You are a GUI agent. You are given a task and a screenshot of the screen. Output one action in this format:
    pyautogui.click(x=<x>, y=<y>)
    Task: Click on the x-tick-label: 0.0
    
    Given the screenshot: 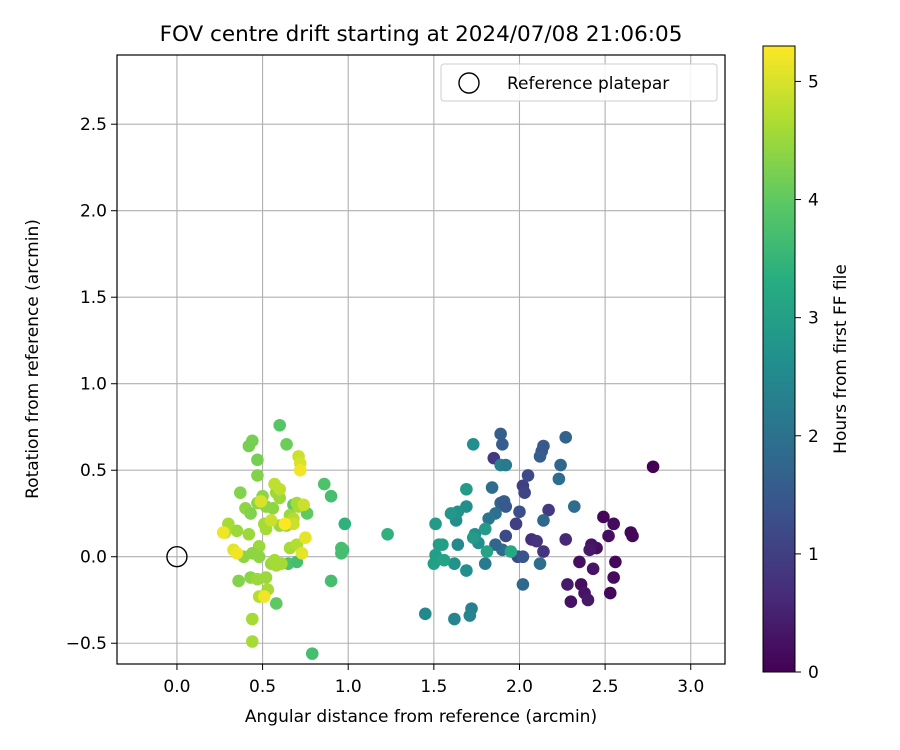 What is the action you would take?
    pyautogui.click(x=176, y=687)
    